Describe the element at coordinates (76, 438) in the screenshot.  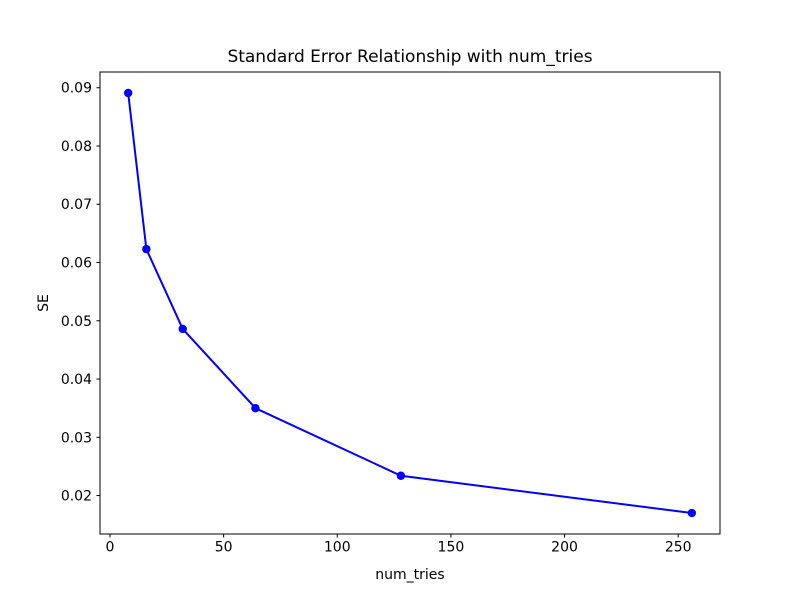
I see `y-tick-label: 0.03` at that location.